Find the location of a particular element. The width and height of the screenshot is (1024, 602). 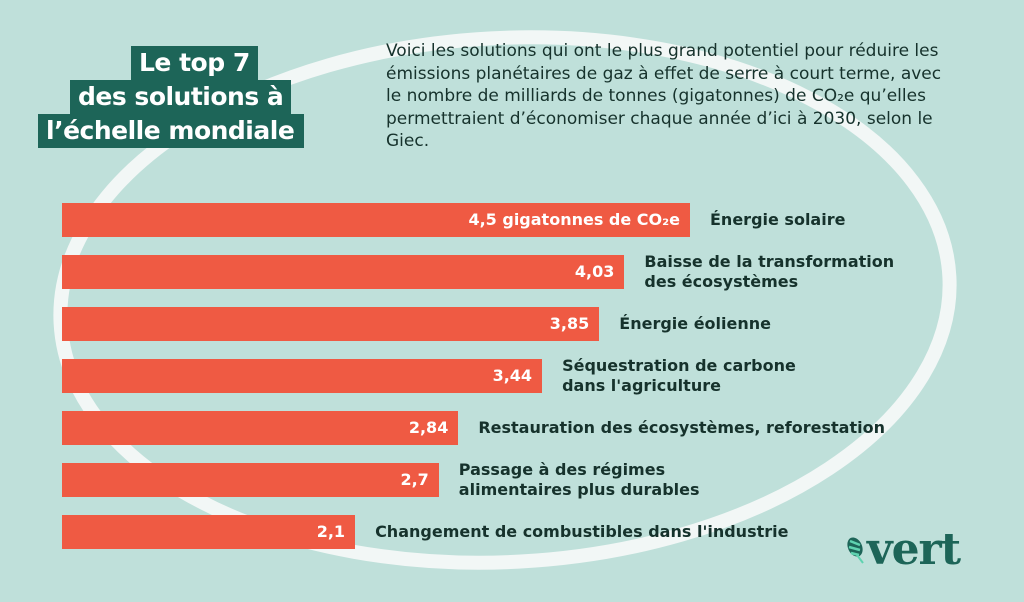

category-label: Énergie solaire is located at coordinates (778, 219).